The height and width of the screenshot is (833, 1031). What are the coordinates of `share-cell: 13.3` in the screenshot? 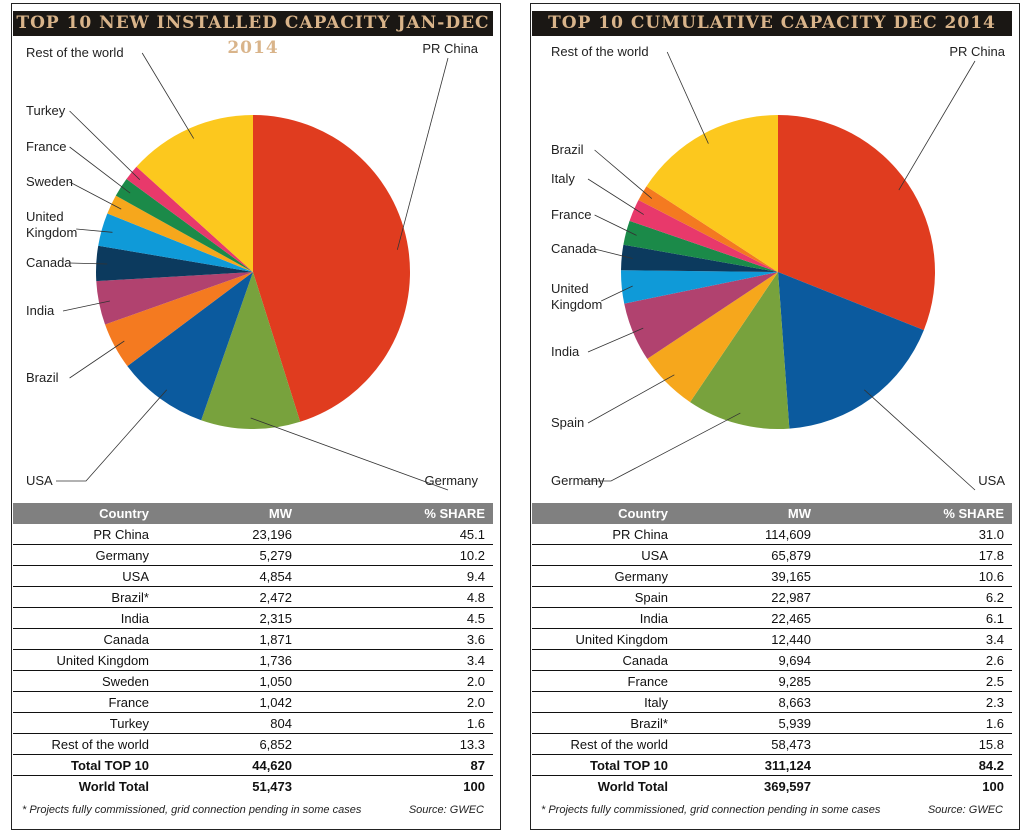 It's located at (392, 744).